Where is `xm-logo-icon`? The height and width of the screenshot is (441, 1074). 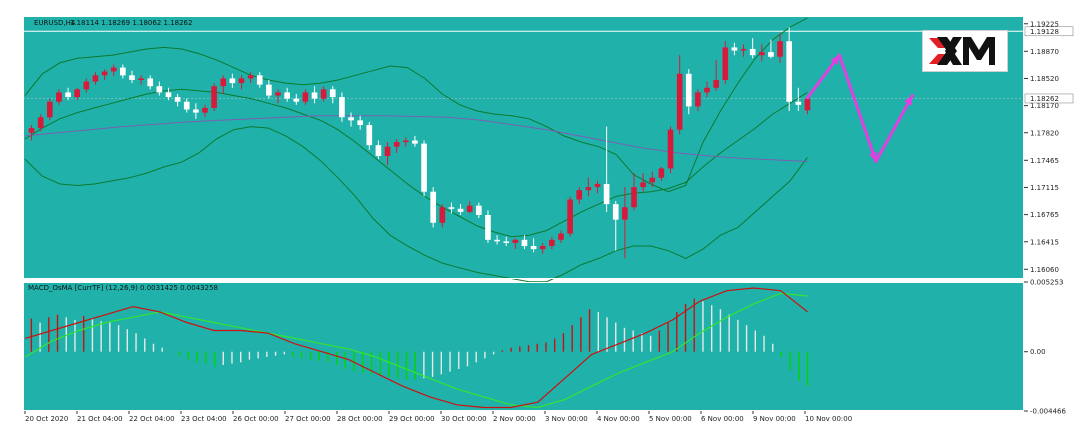 xm-logo-icon is located at coordinates (962, 51).